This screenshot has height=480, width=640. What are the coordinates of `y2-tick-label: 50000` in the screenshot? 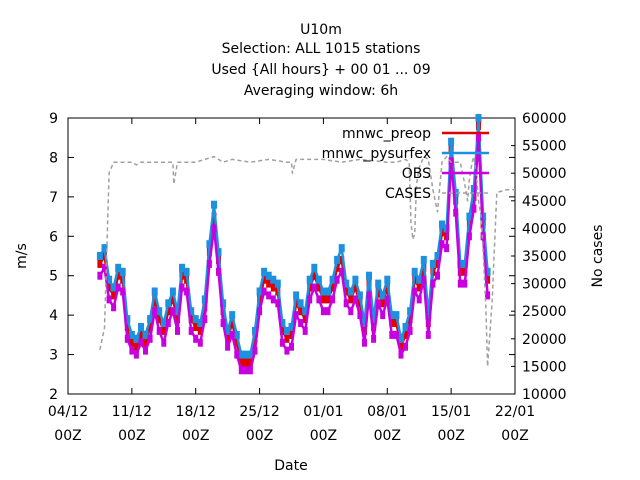 It's located at (544, 174).